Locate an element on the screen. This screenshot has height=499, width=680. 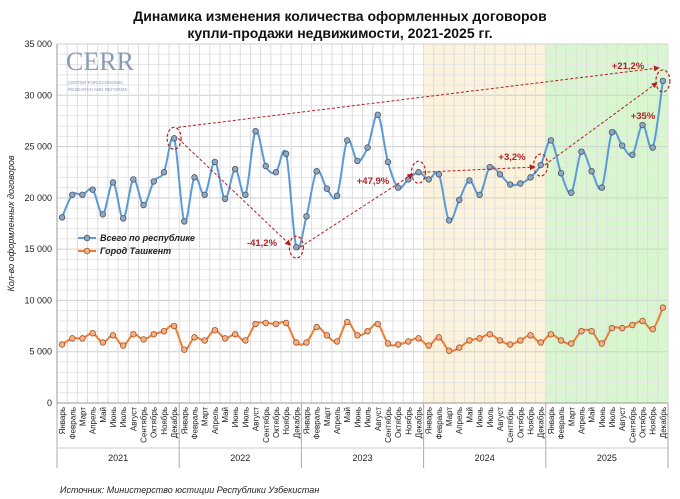
y-tick-label: 35 000 is located at coordinates (38, 44).